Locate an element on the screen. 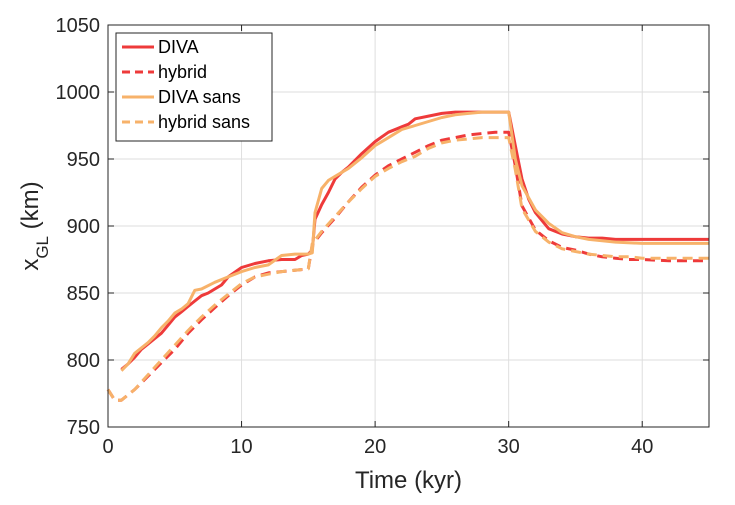 The height and width of the screenshot is (505, 735). legend-label: DIVA sans is located at coordinates (199, 97).